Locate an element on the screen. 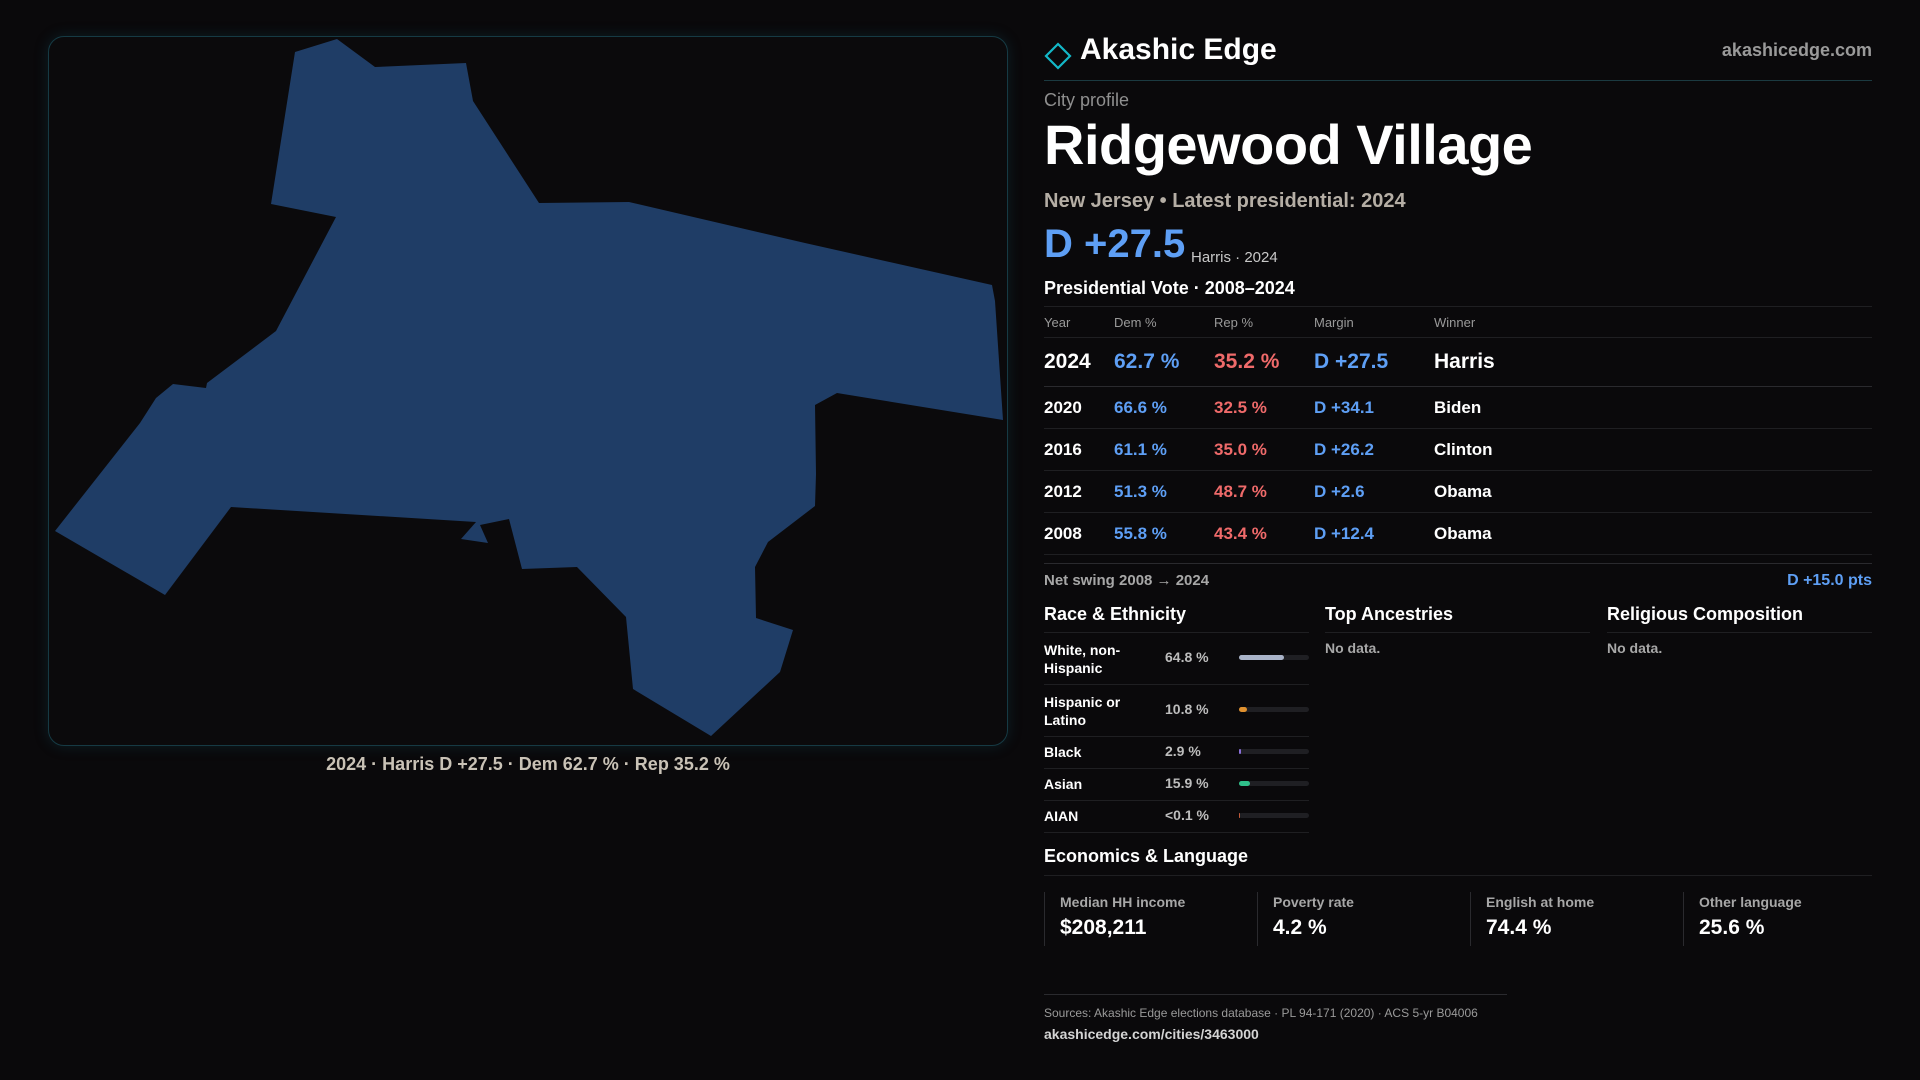 The width and height of the screenshot is (1920, 1080). stat-value: 4.2 % is located at coordinates (1300, 927).